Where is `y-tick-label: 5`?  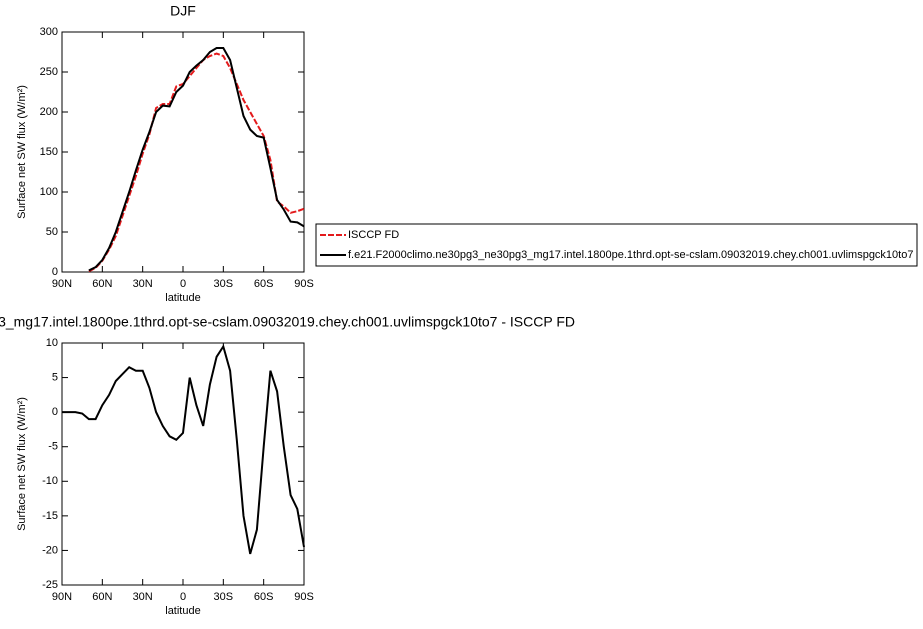 y-tick-label: 5 is located at coordinates (55, 377).